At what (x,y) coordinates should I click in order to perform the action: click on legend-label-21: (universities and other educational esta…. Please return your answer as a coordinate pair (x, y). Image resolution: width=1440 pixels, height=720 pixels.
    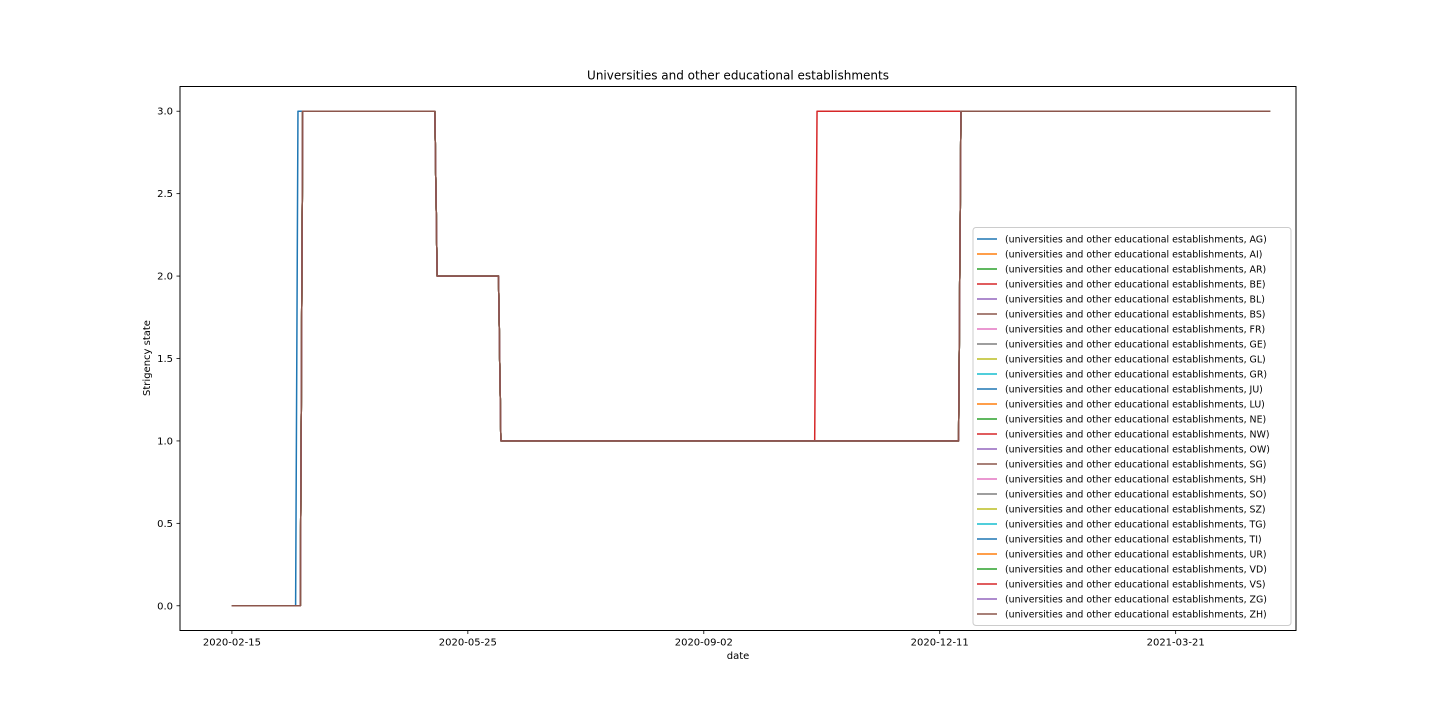
    Looking at the image, I should click on (1136, 554).